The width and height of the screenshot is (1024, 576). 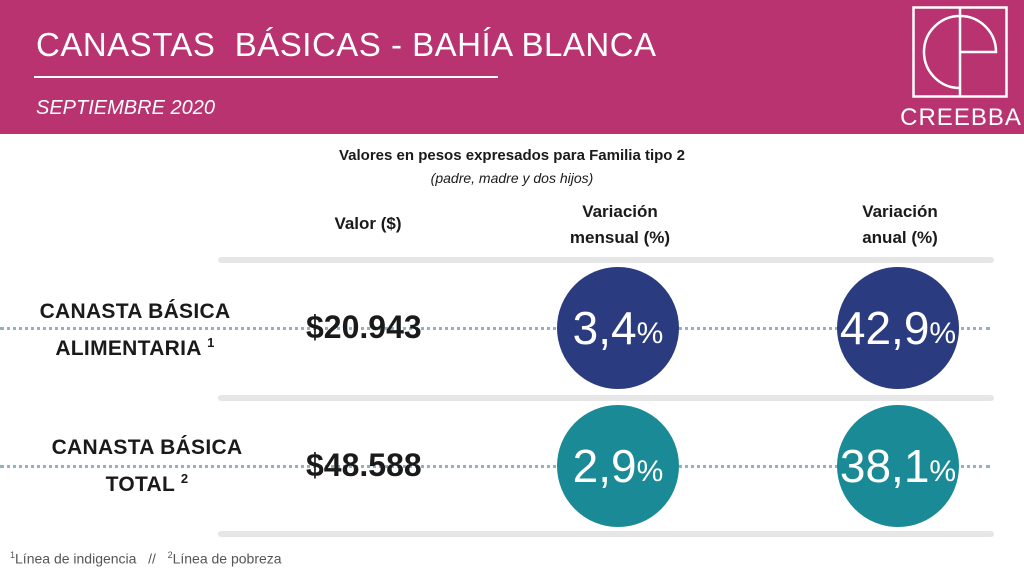 I want to click on footnote-1-marker: 1, so click(x=13, y=555).